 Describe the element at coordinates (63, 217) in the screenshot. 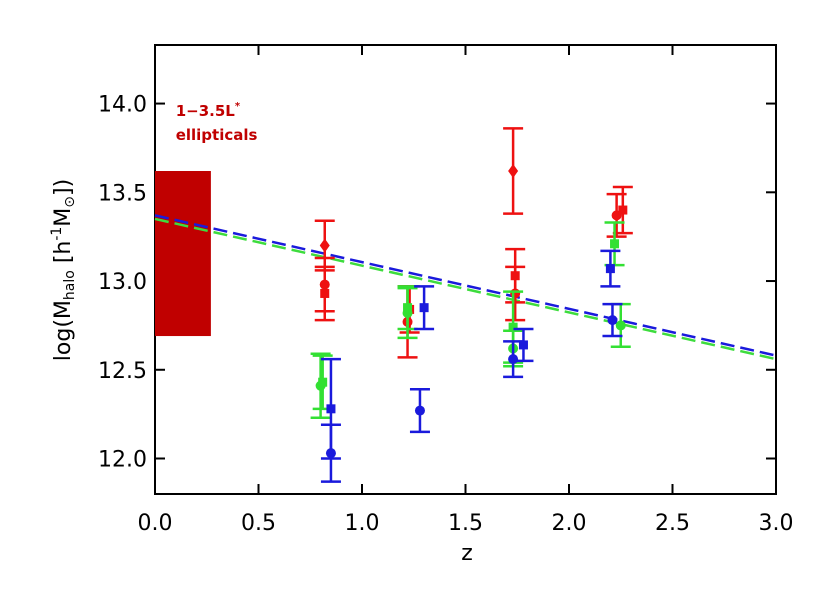

I see `y-label-part: M` at that location.